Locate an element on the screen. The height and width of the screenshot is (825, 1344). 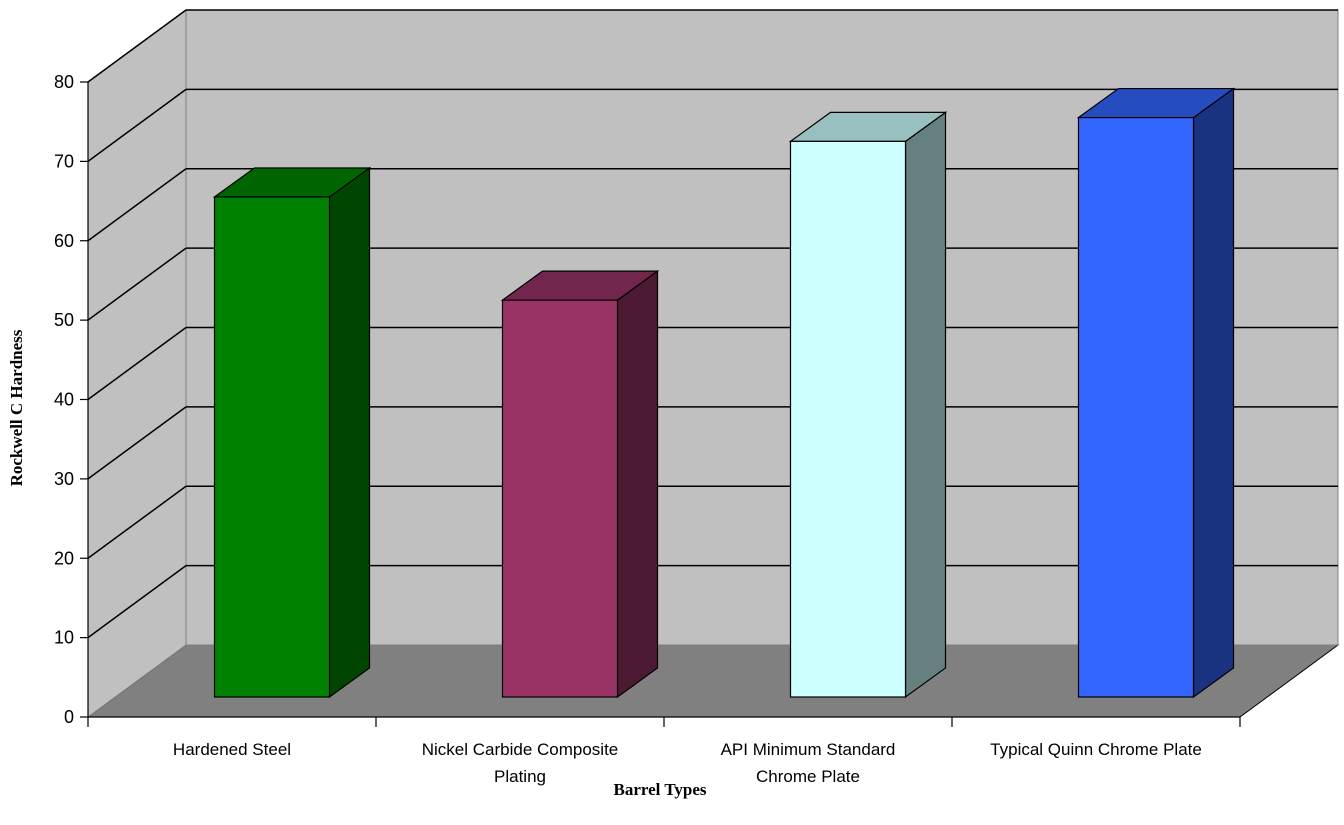
x-tick-label: Typical Quinn Chrome Plate is located at coordinates (1096, 749).